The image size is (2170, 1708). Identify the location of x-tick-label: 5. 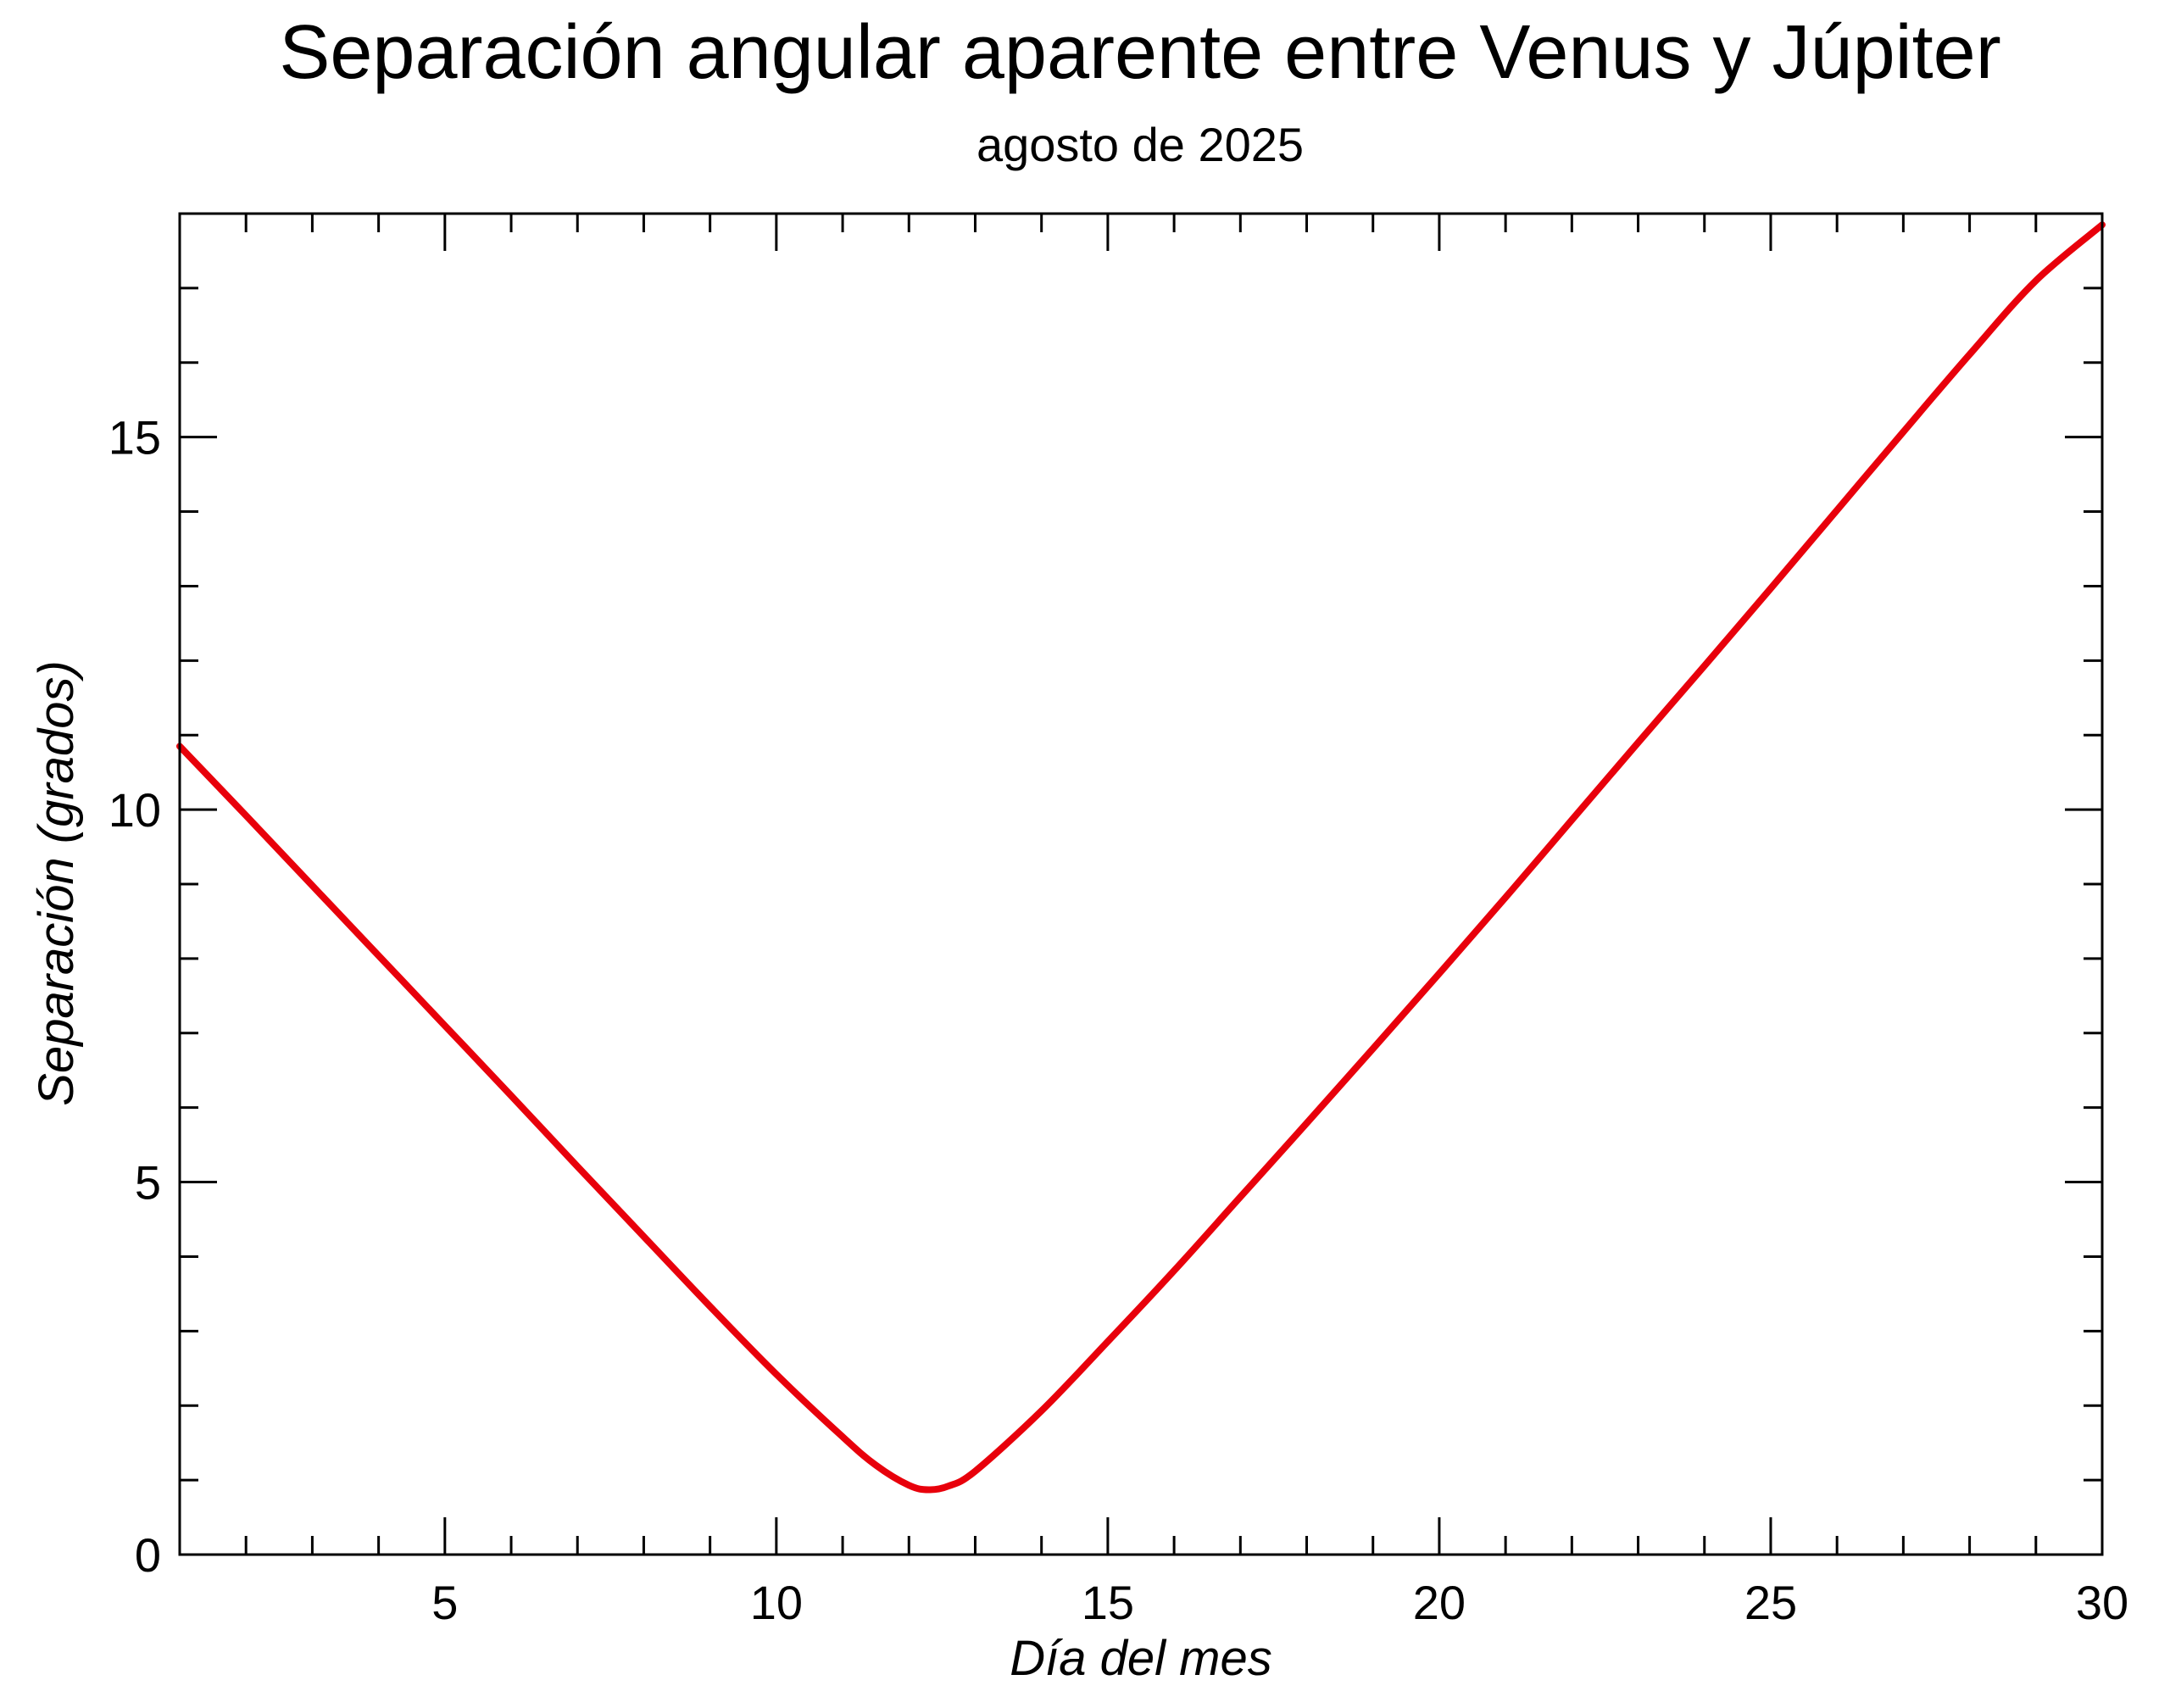
(444, 1602).